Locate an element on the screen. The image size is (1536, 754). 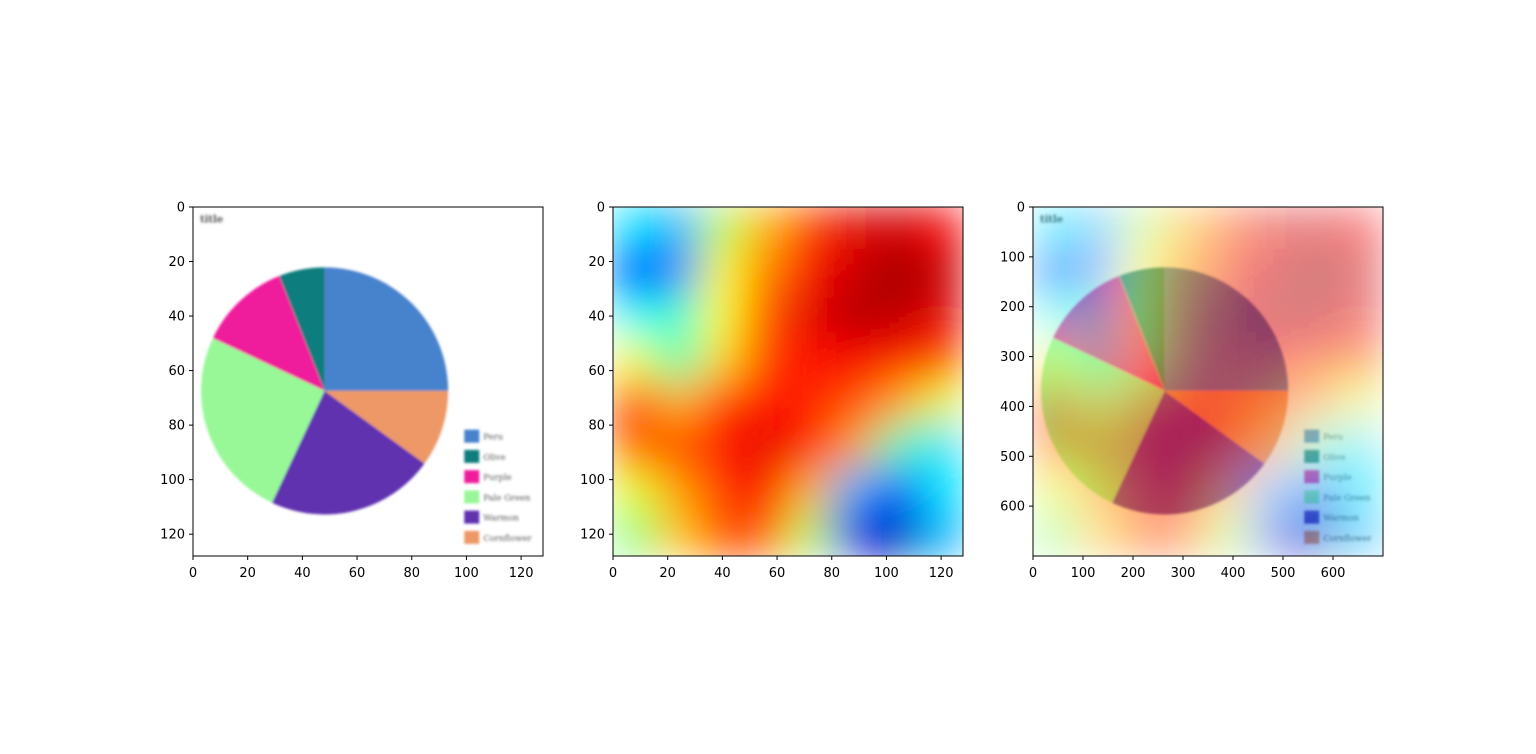
heatmap-ytick-label: 100 is located at coordinates (592, 480).